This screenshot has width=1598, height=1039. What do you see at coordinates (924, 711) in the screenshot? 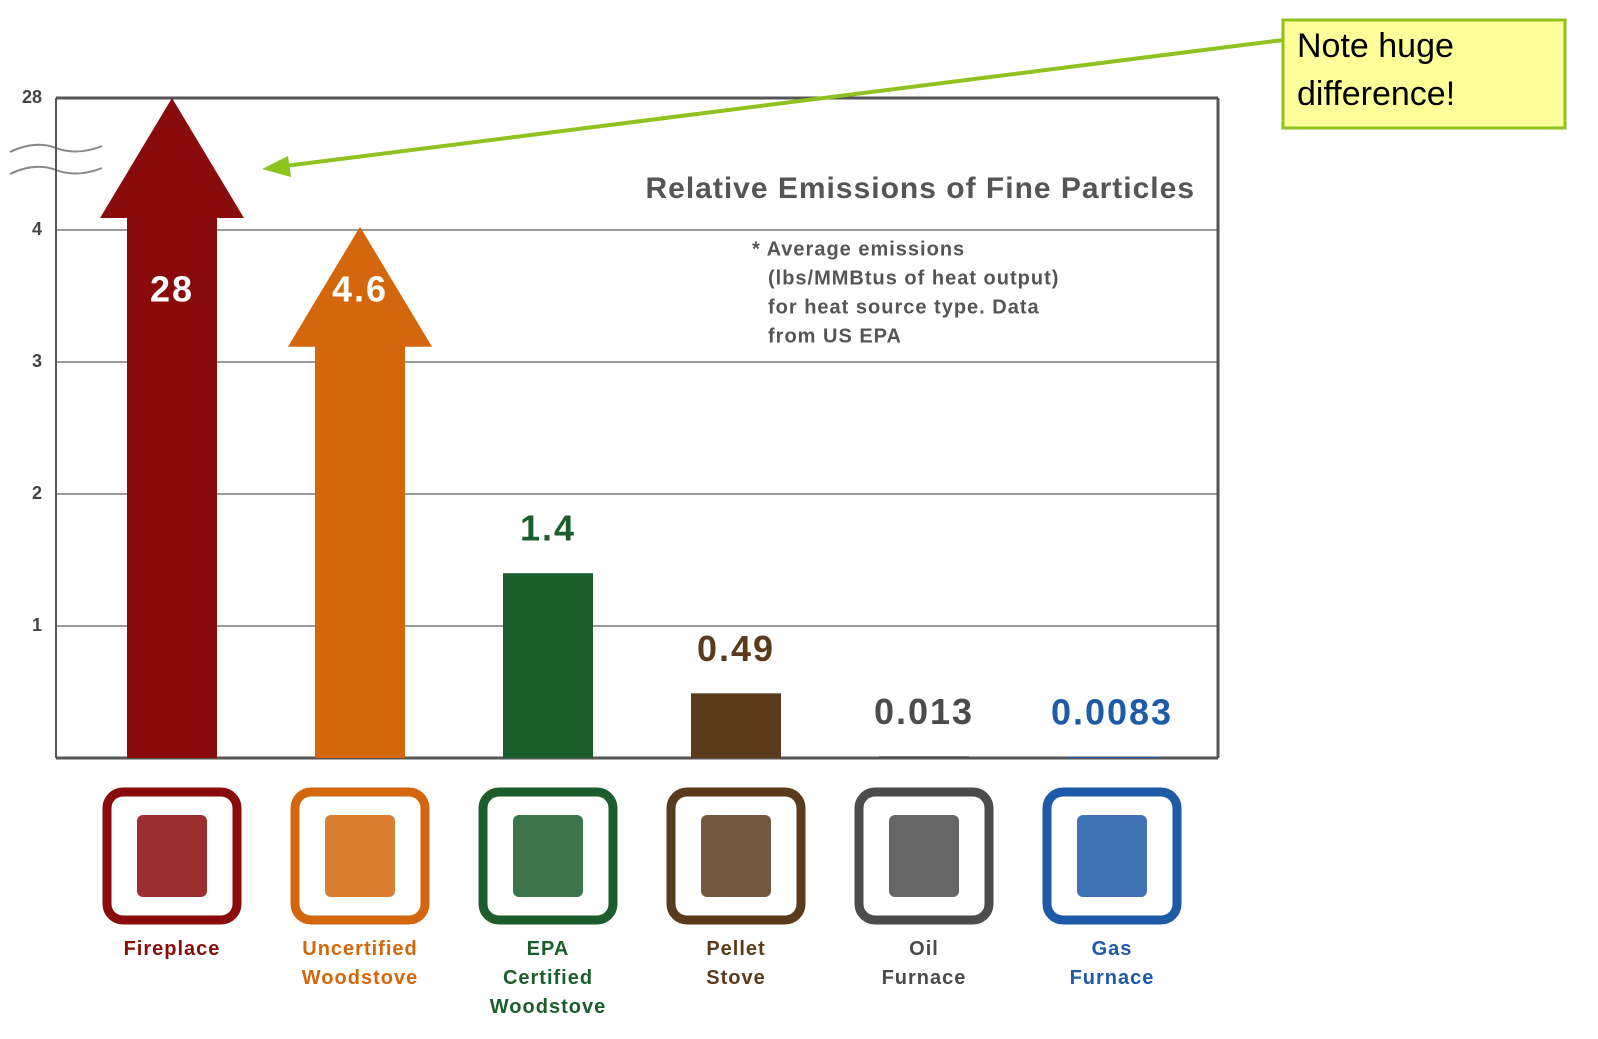
I see `value-label: 0.013` at bounding box center [924, 711].